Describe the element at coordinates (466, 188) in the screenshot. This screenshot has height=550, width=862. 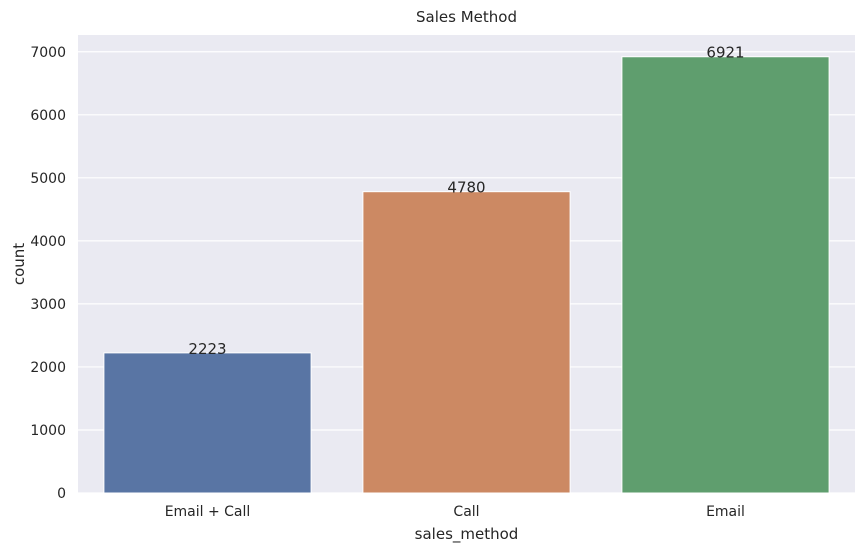
I see `bar-data-label: 4780` at that location.